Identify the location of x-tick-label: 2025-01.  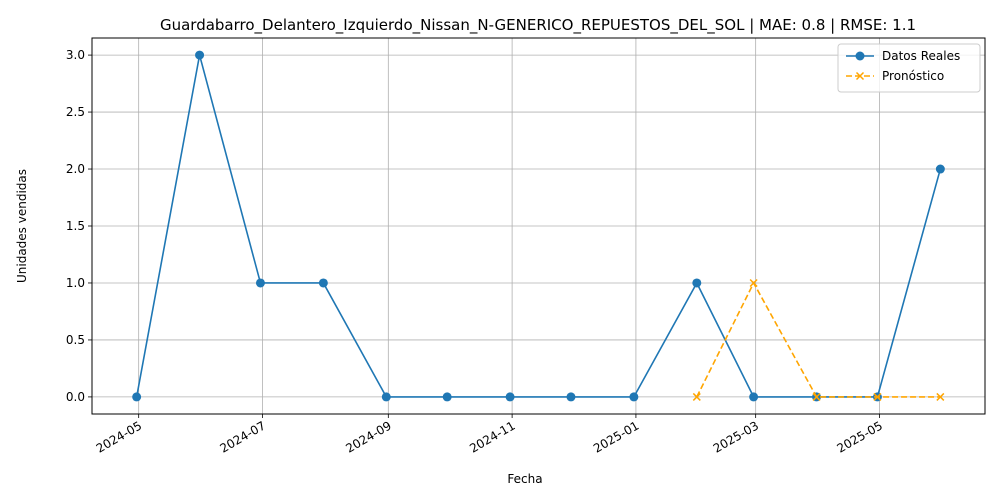
(616, 436).